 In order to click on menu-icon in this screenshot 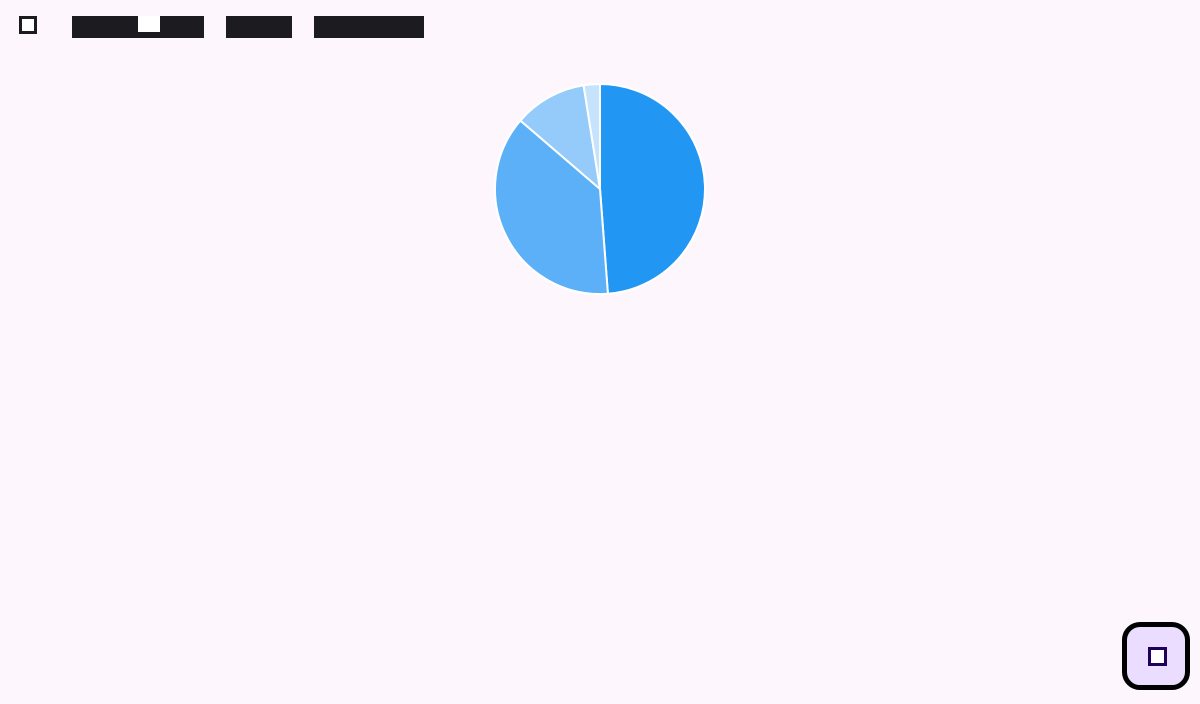, I will do `click(28, 25)`.